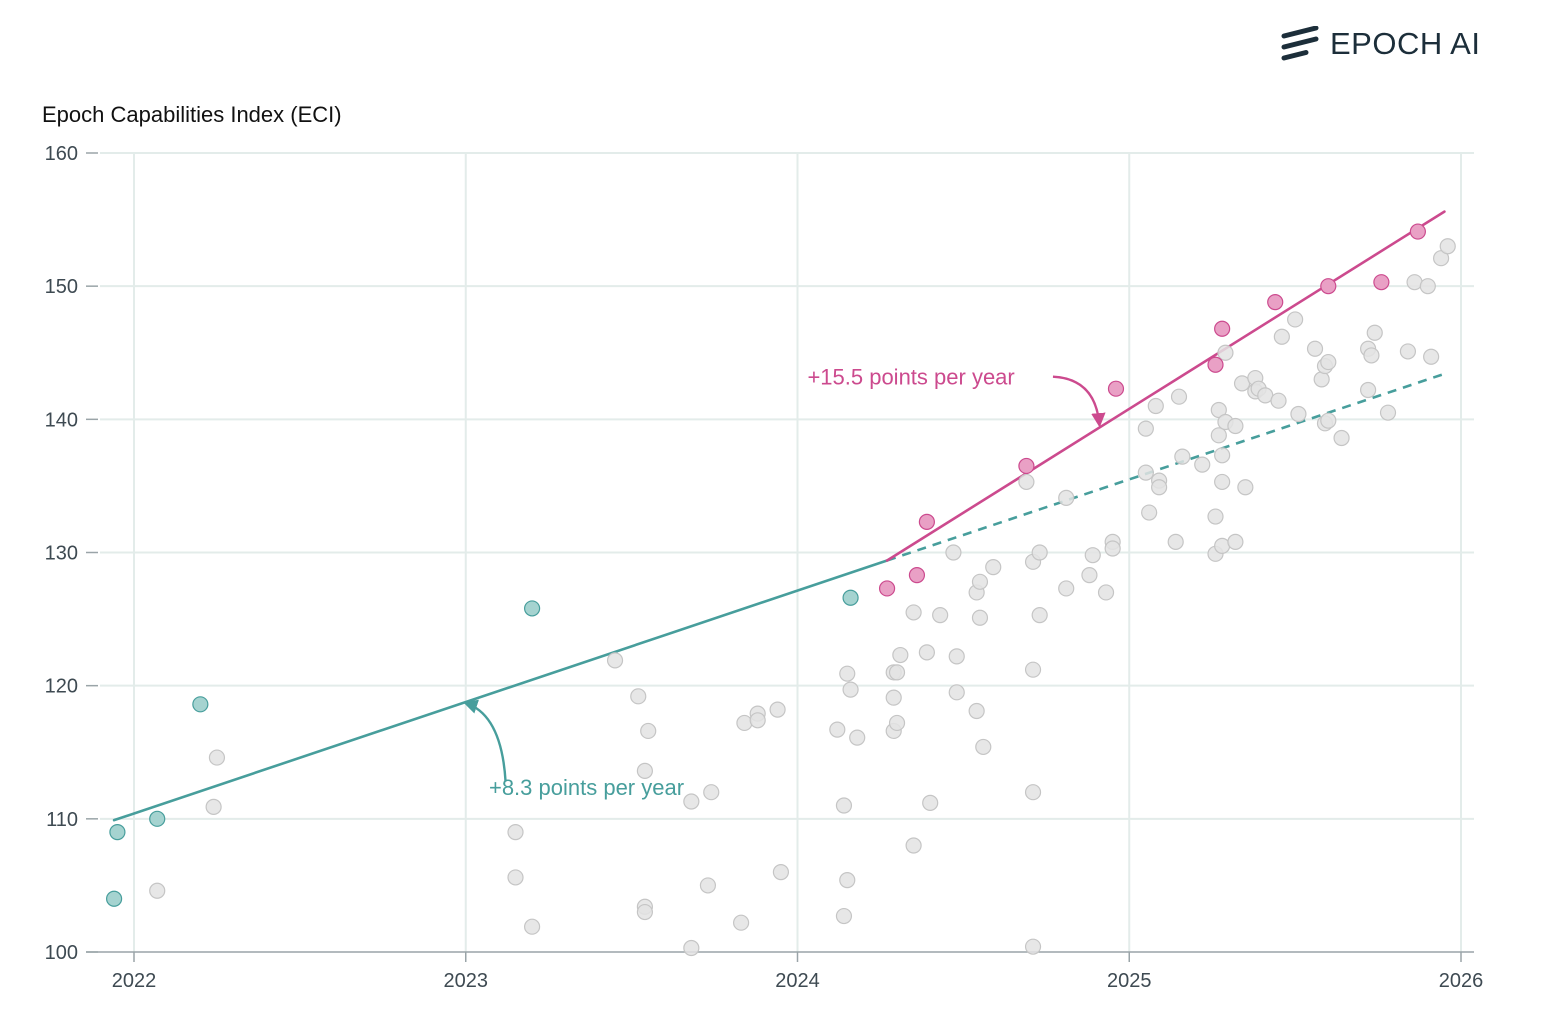 Image resolution: width=1542 pixels, height=1030 pixels. I want to click on teal-solid-trend-line, so click(500, 690).